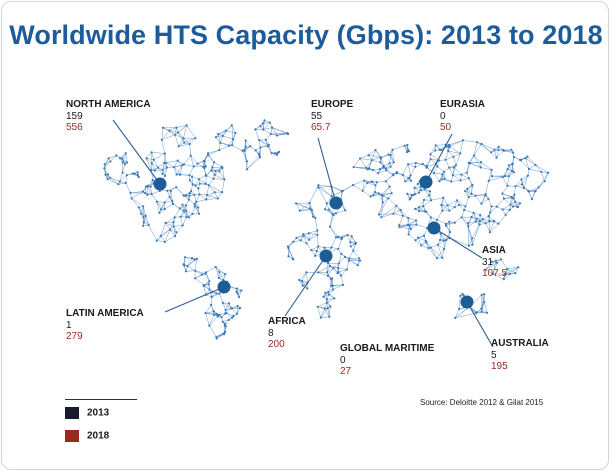 The height and width of the screenshot is (473, 612). What do you see at coordinates (346, 371) in the screenshot?
I see `value-2018: 27` at bounding box center [346, 371].